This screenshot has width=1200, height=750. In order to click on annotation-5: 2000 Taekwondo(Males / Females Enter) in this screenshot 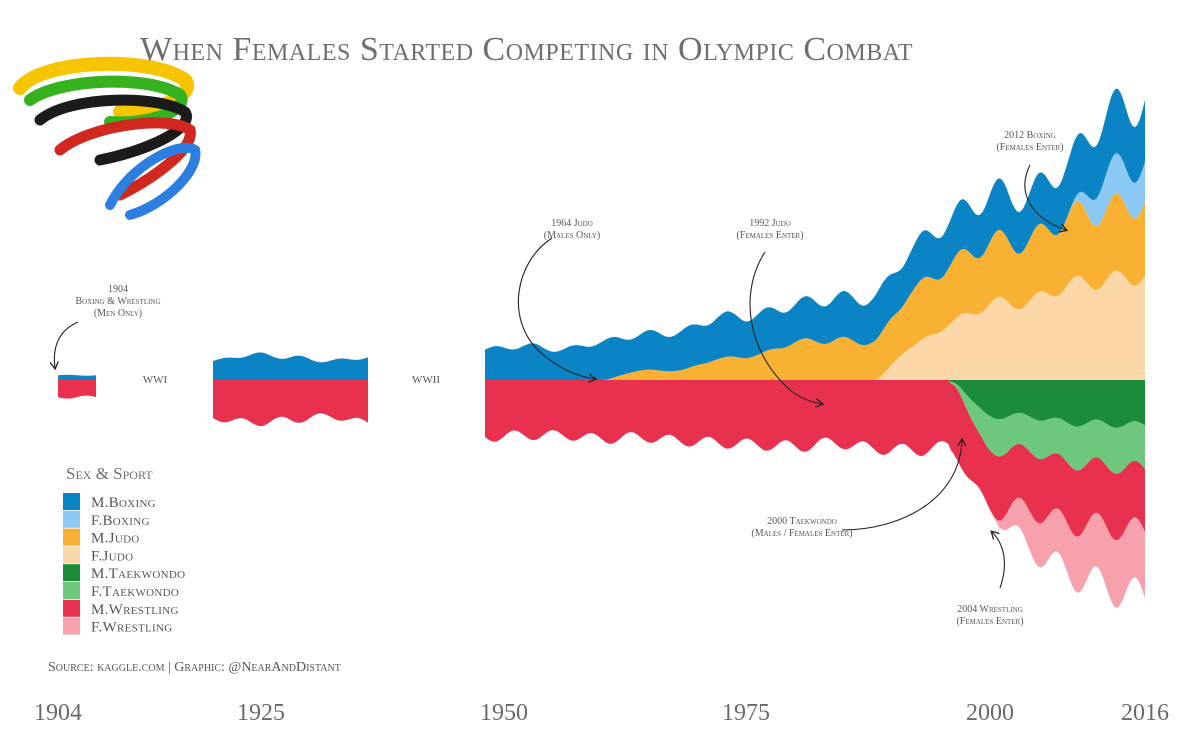, I will do `click(856, 489)`.